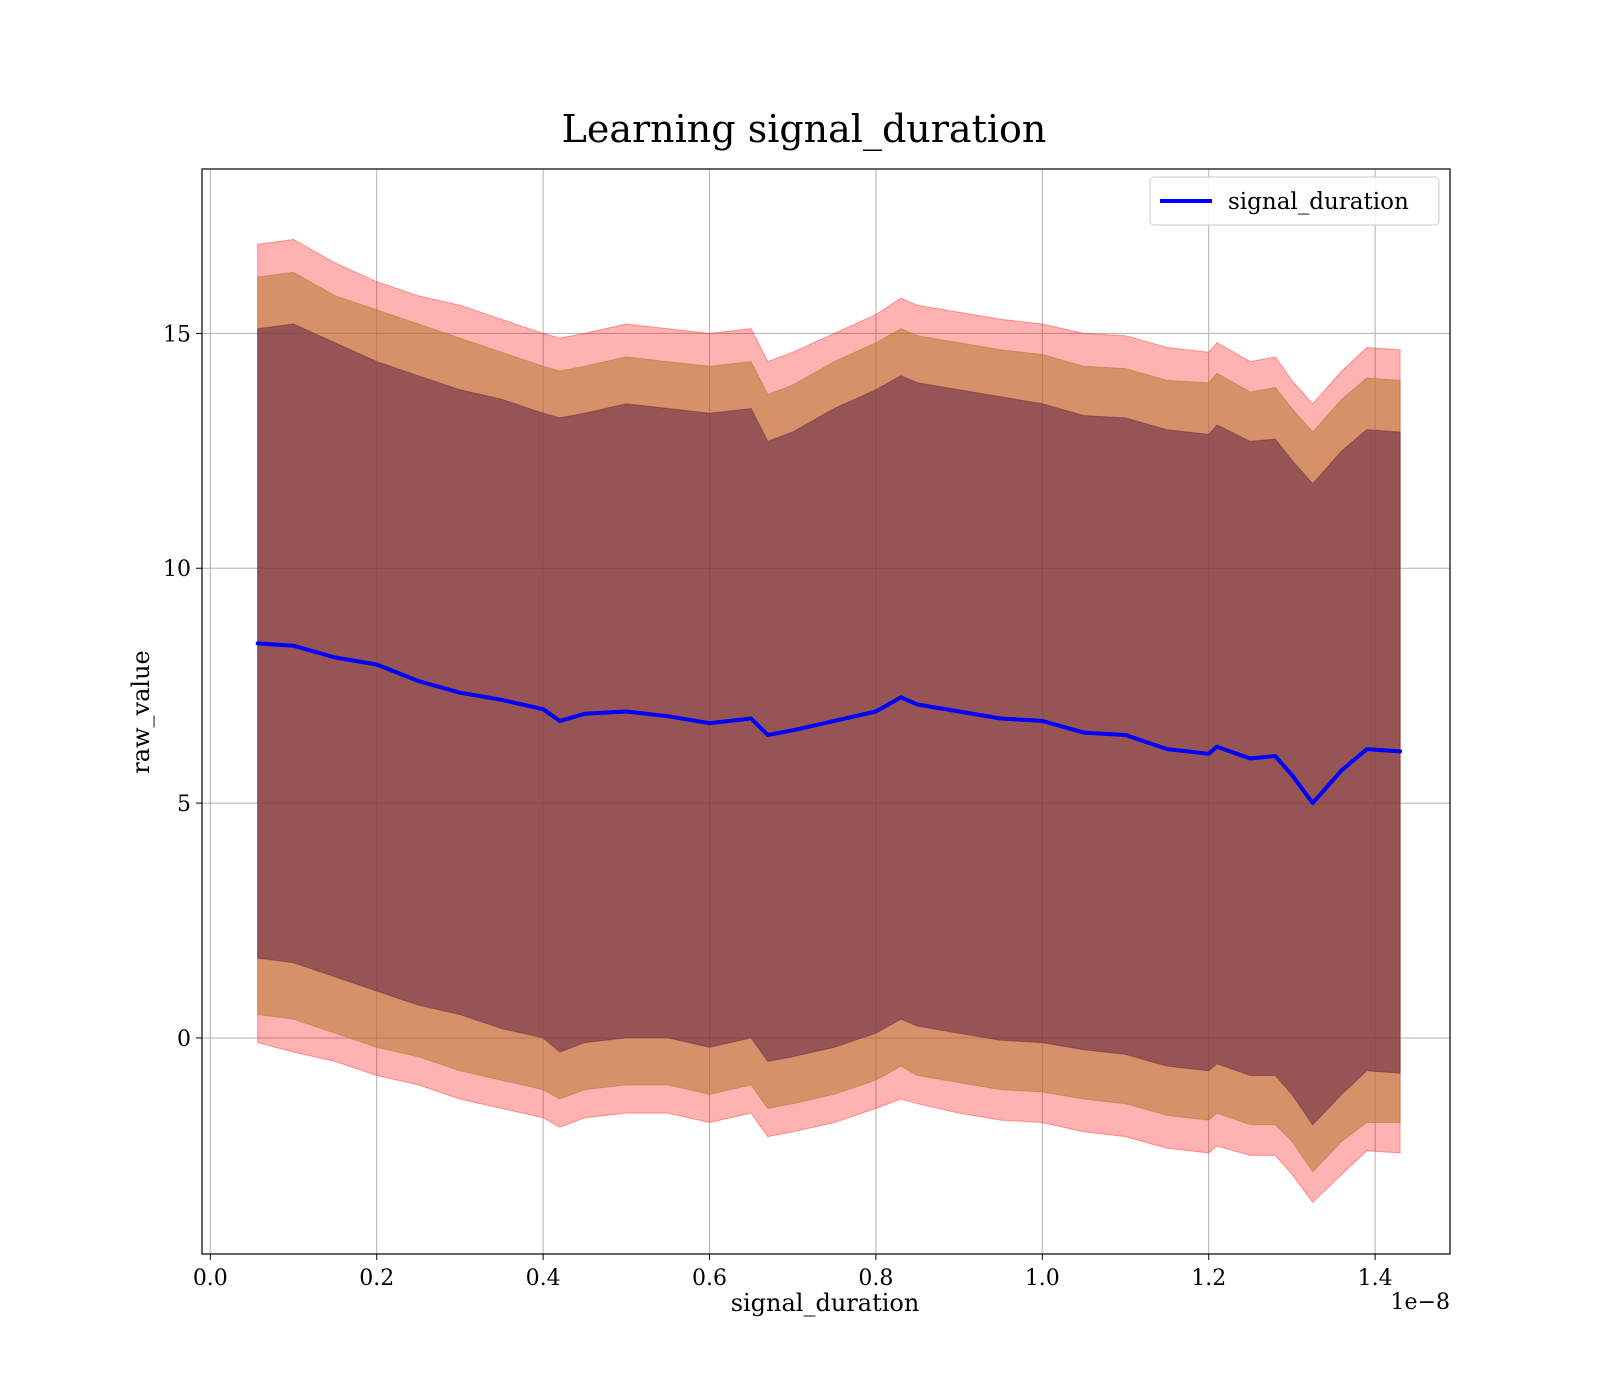 Image resolution: width=1600 pixels, height=1400 pixels. Describe the element at coordinates (709, 1278) in the screenshot. I see `x-tick-label: 0.6` at that location.